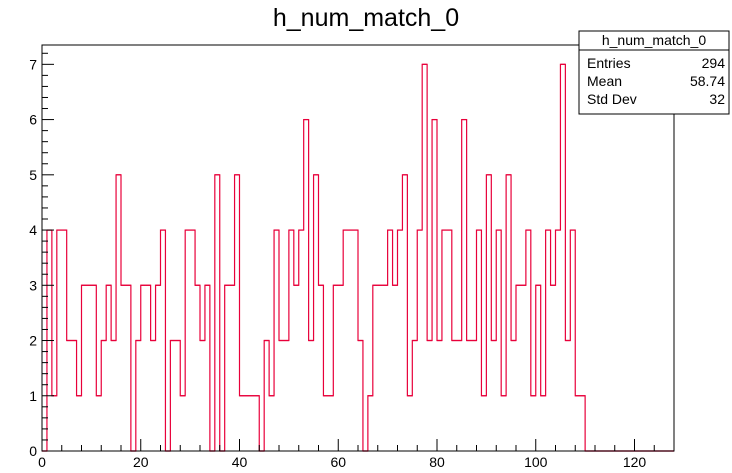  I want to click on stats-mean-value: 58.74, so click(707, 81).